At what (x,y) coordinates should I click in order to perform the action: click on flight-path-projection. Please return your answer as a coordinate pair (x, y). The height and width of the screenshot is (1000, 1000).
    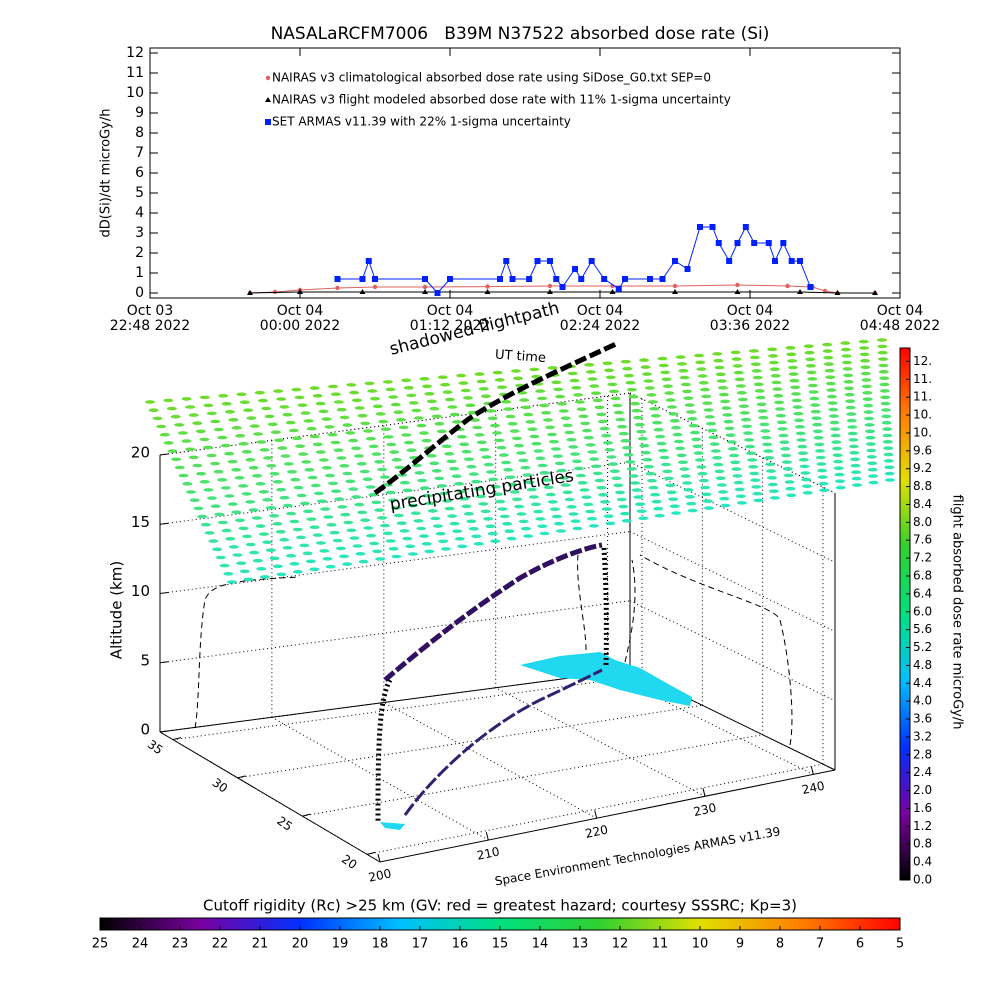
    Looking at the image, I should click on (503, 742).